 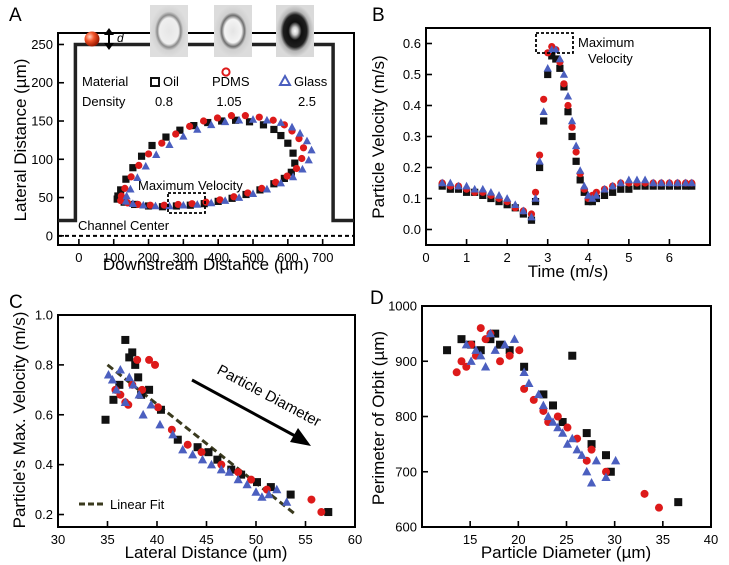 What do you see at coordinates (92, 39) in the screenshot?
I see `red-sphere-icon` at bounding box center [92, 39].